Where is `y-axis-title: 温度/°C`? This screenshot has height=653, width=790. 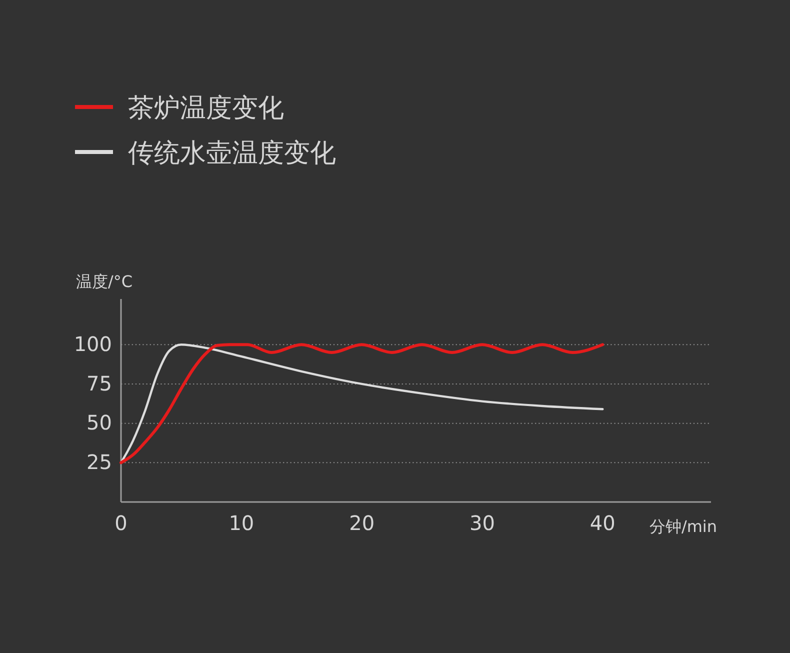
y-axis-title: 温度/°C is located at coordinates (104, 281).